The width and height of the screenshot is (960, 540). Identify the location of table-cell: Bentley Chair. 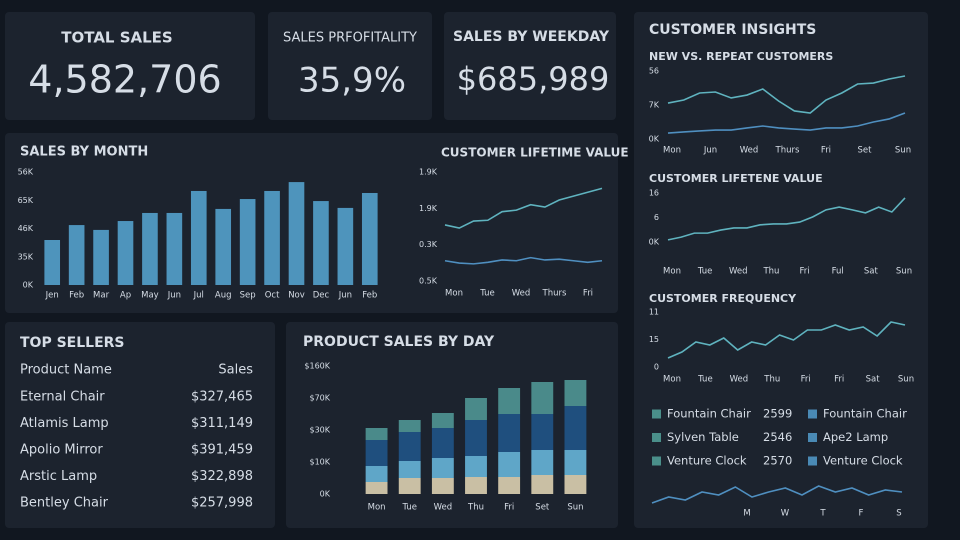
(64, 503).